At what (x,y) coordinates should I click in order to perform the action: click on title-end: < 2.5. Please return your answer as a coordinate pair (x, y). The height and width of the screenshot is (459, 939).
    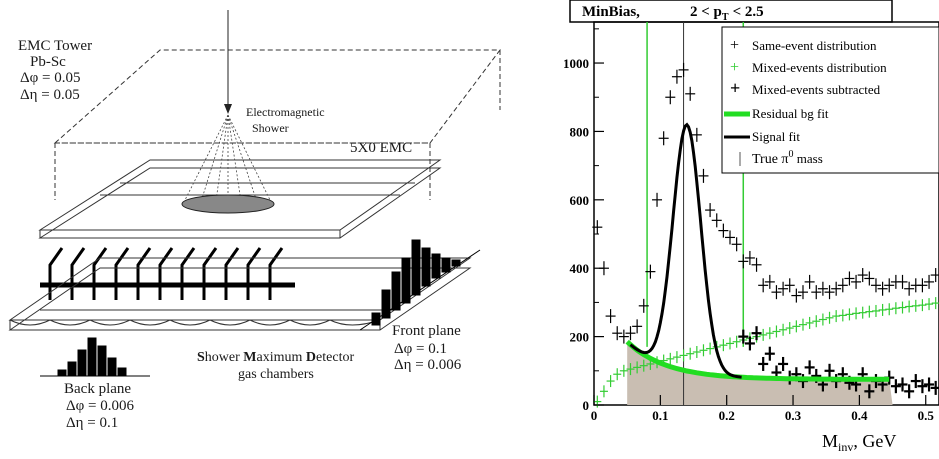
    Looking at the image, I should click on (748, 12).